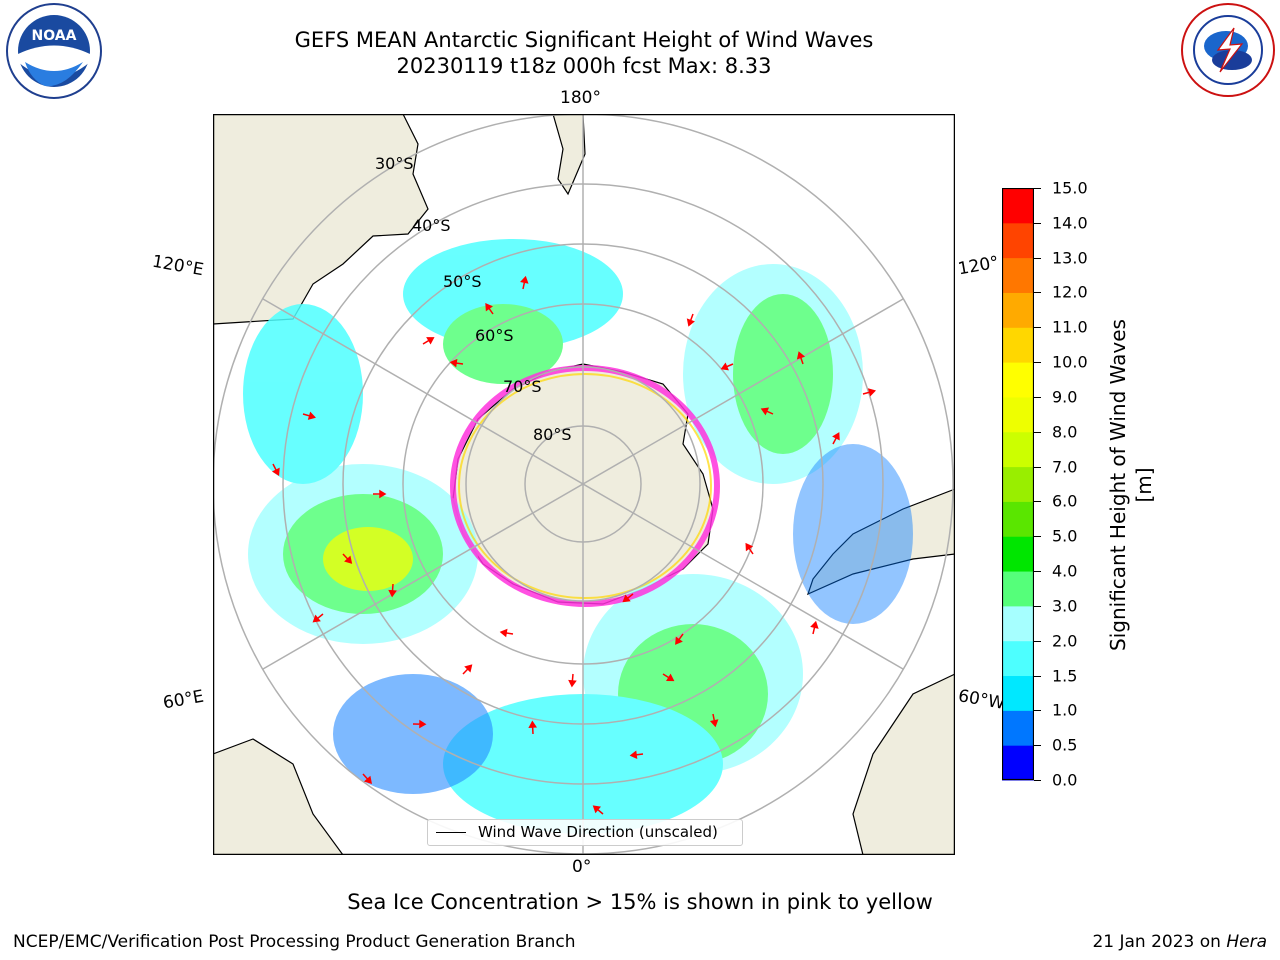 This screenshot has width=1280, height=960. What do you see at coordinates (1131, 485) in the screenshot?
I see `colorbar-label: Significant Height of Wind Waves [m]` at bounding box center [1131, 485].